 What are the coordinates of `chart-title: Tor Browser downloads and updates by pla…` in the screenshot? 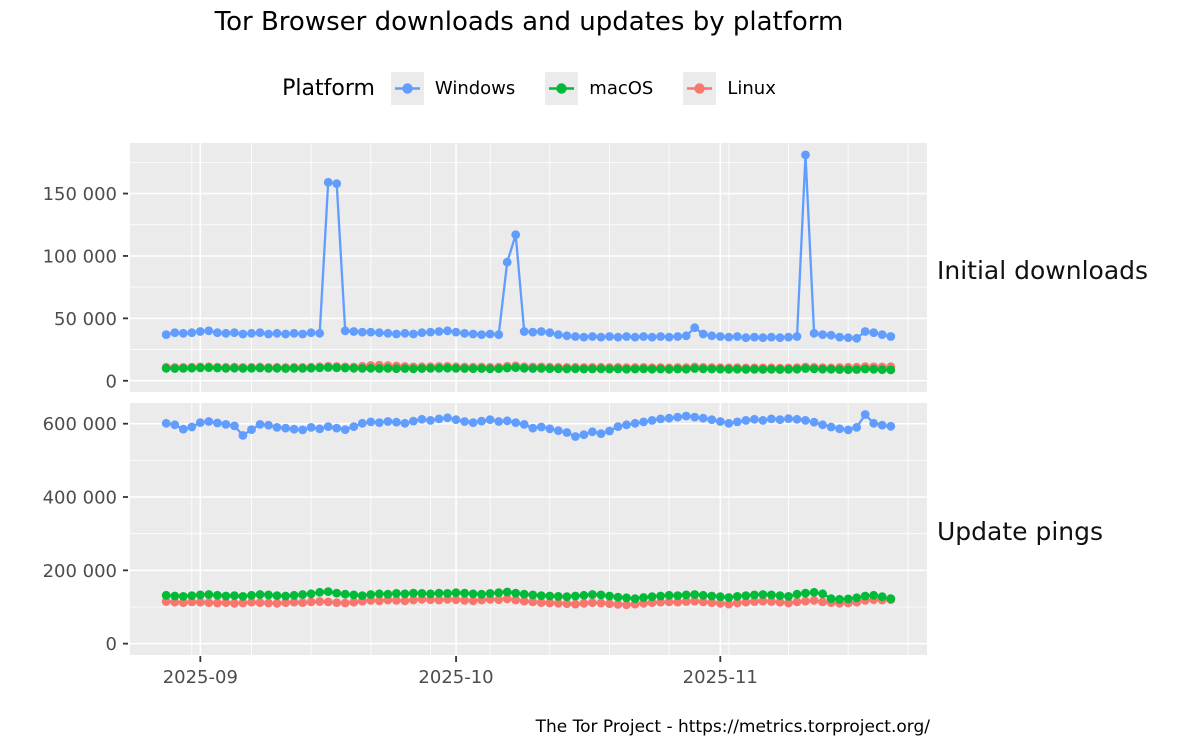 It's located at (529, 22).